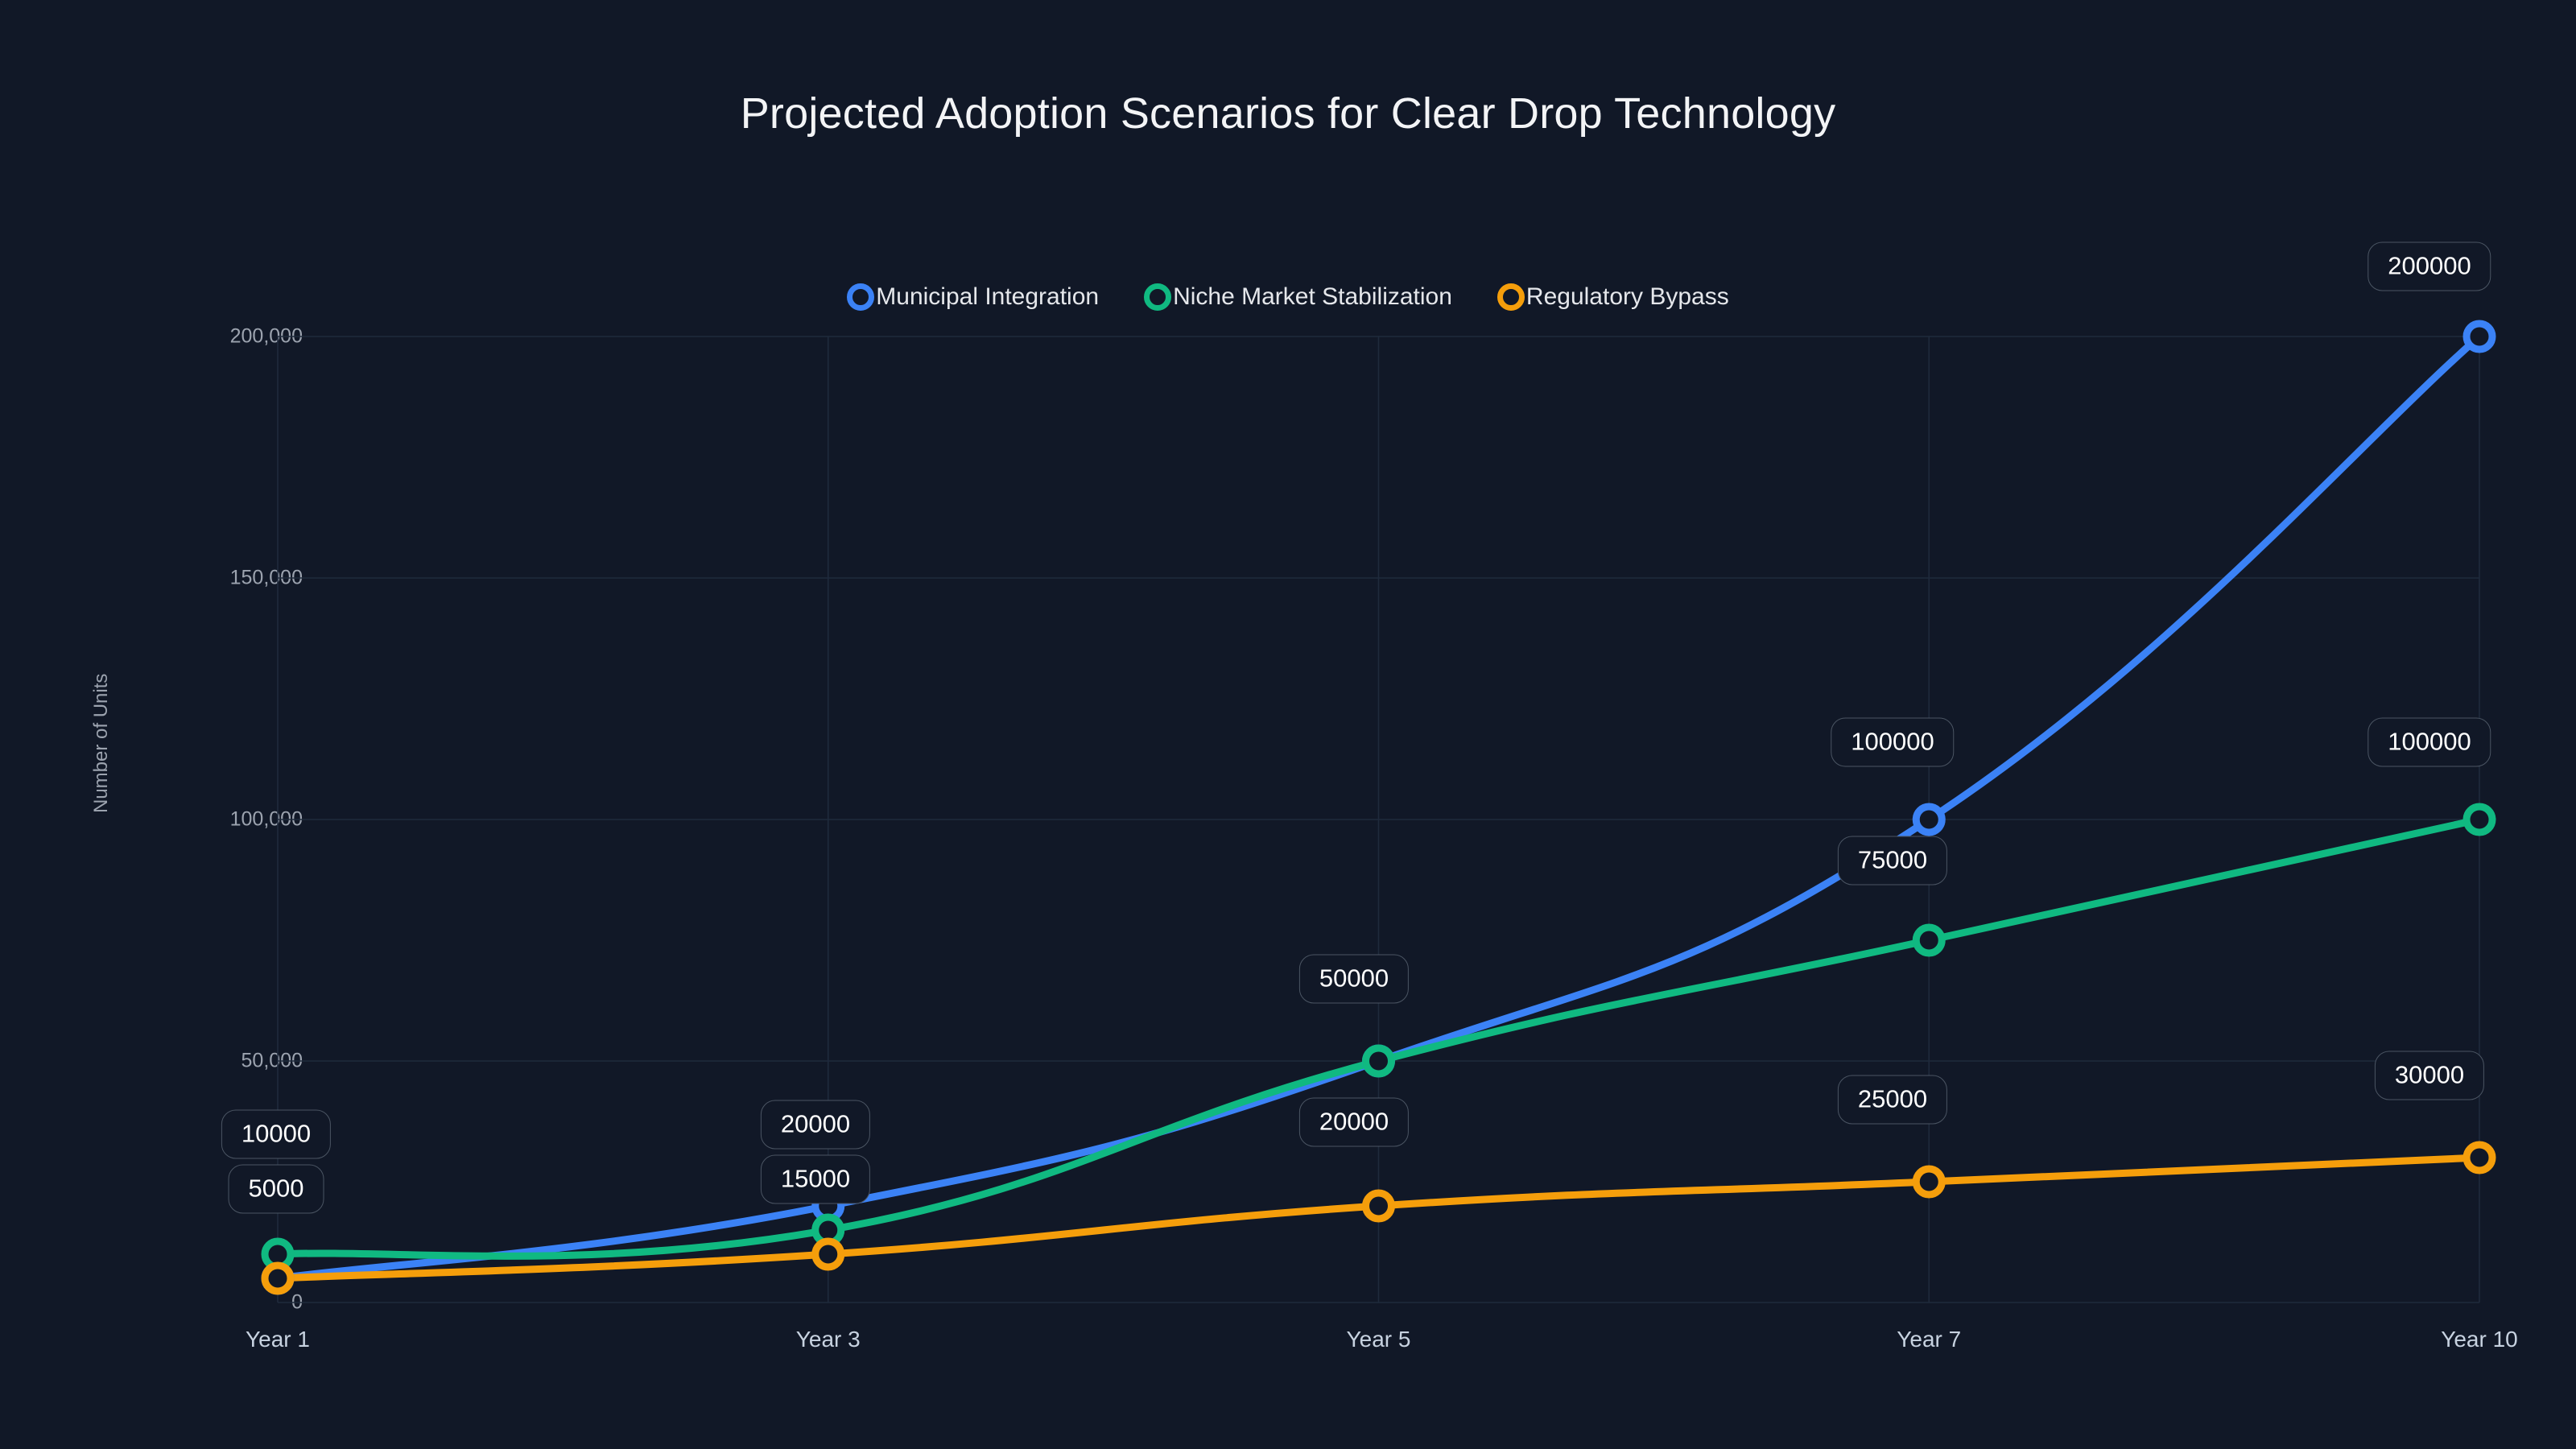 This screenshot has height=1449, width=2576. I want to click on x-axis-tick-label: Year 5, so click(1378, 1339).